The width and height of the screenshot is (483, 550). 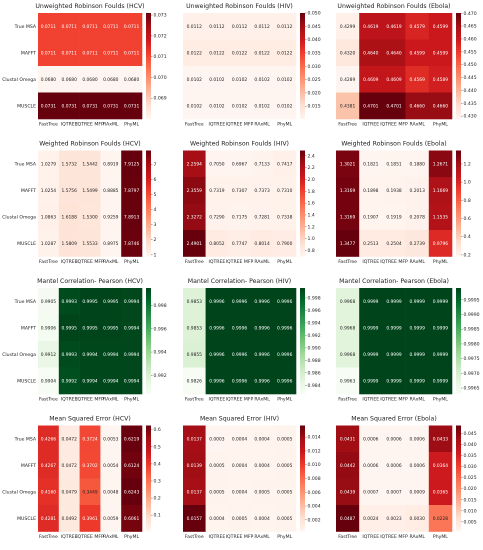 What do you see at coordinates (470, 478) in the screenshot?
I see `colorbar-tick-label: 0.025` at bounding box center [470, 478].